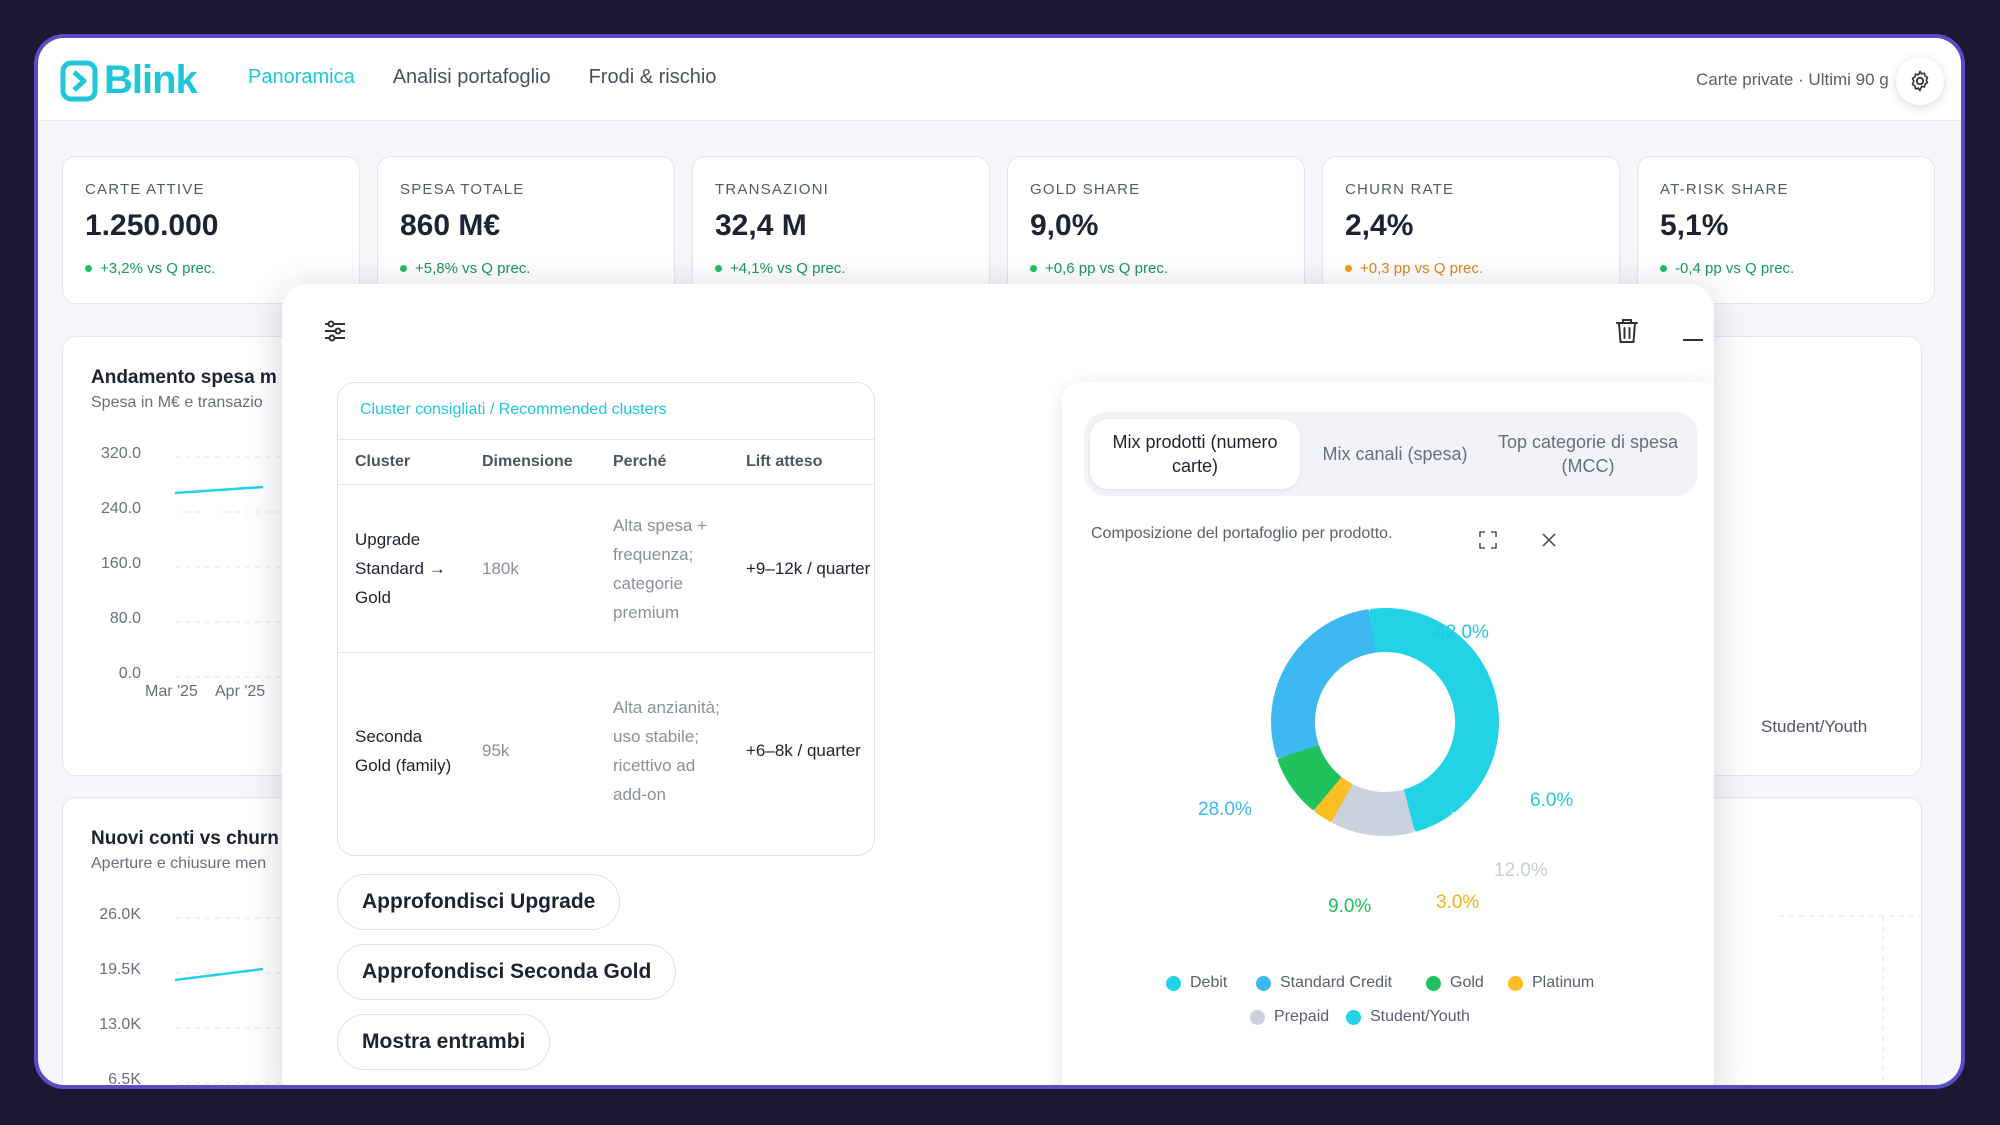  Describe the element at coordinates (444, 1042) in the screenshot. I see `action-mostra-entrambi: Mostra entrambi` at that location.